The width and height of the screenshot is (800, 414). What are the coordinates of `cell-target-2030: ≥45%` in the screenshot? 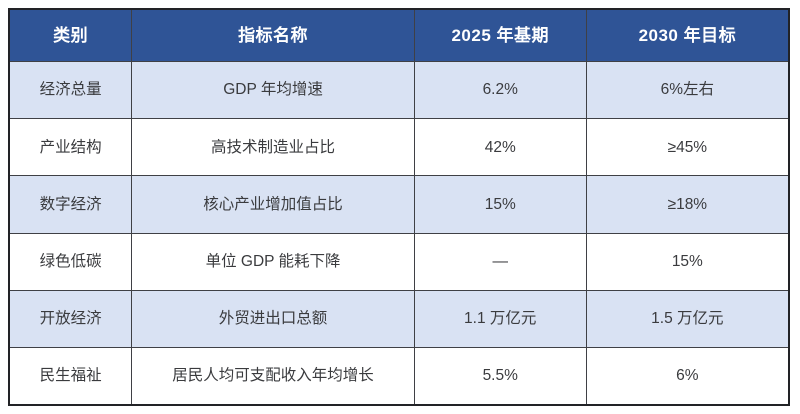 It's located at (686, 147).